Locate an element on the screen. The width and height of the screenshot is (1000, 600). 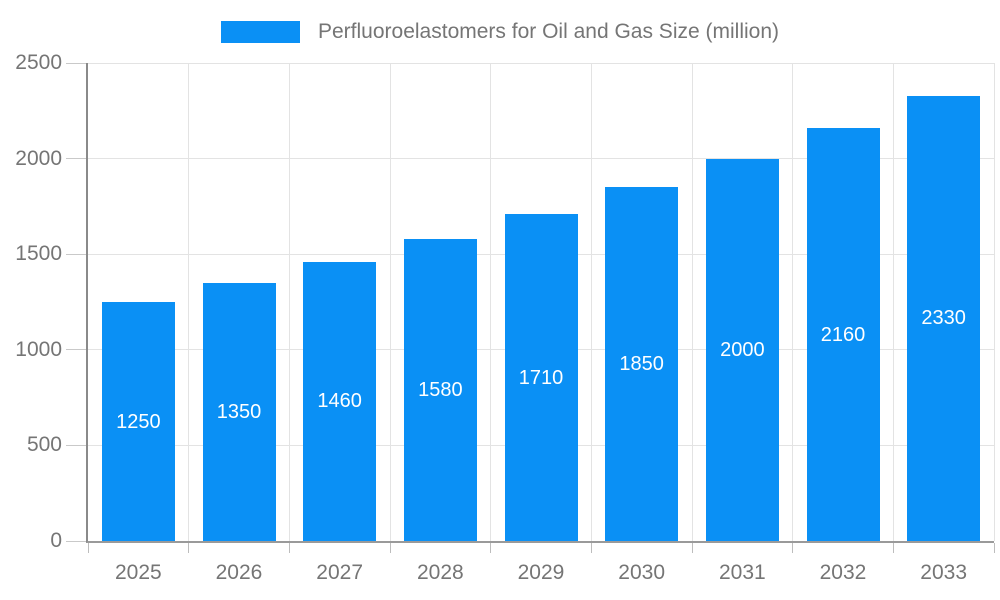
bar: 1850 is located at coordinates (642, 364).